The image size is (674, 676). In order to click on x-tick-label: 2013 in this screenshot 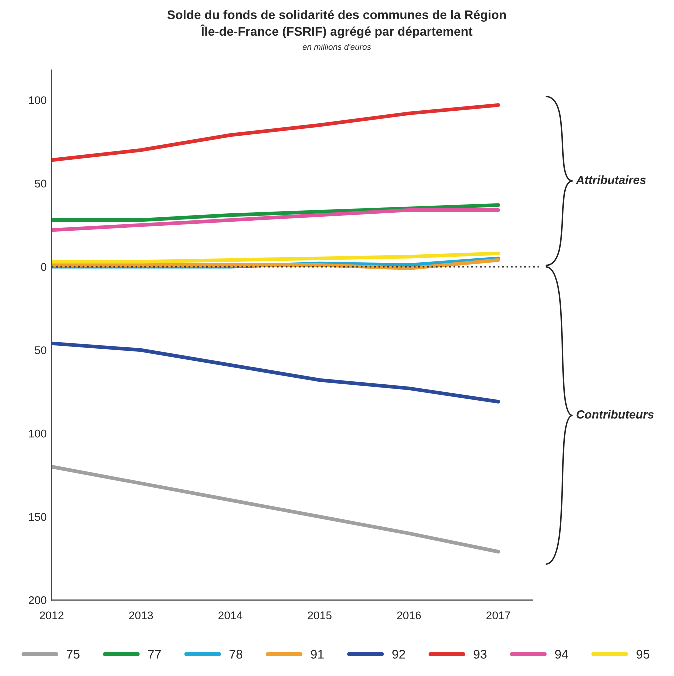, I will do `click(141, 616)`.